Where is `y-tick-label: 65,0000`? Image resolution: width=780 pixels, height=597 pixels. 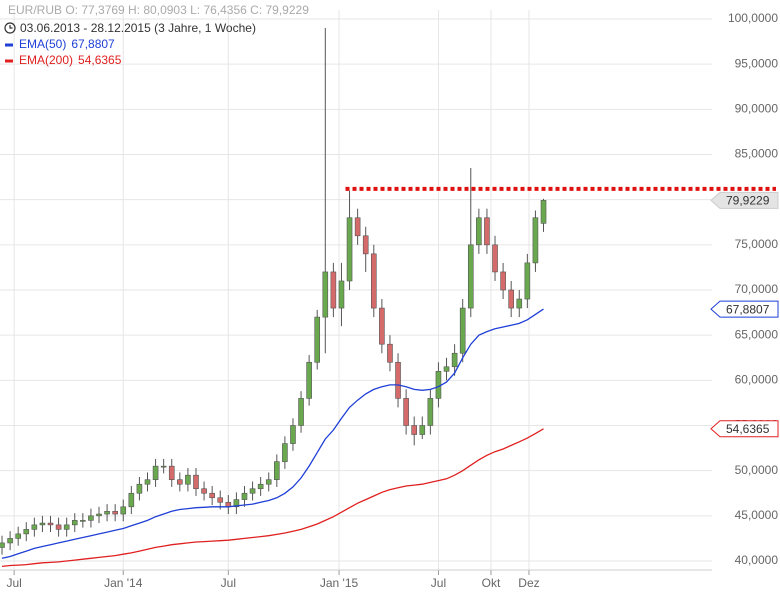
y-tick-label: 65,0000 is located at coordinates (757, 334).